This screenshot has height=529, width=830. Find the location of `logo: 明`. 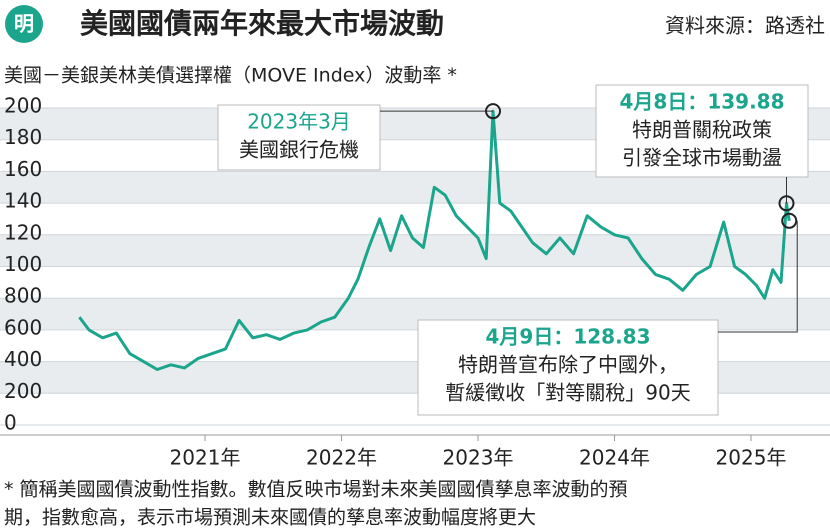

logo: 明 is located at coordinates (24, 24).